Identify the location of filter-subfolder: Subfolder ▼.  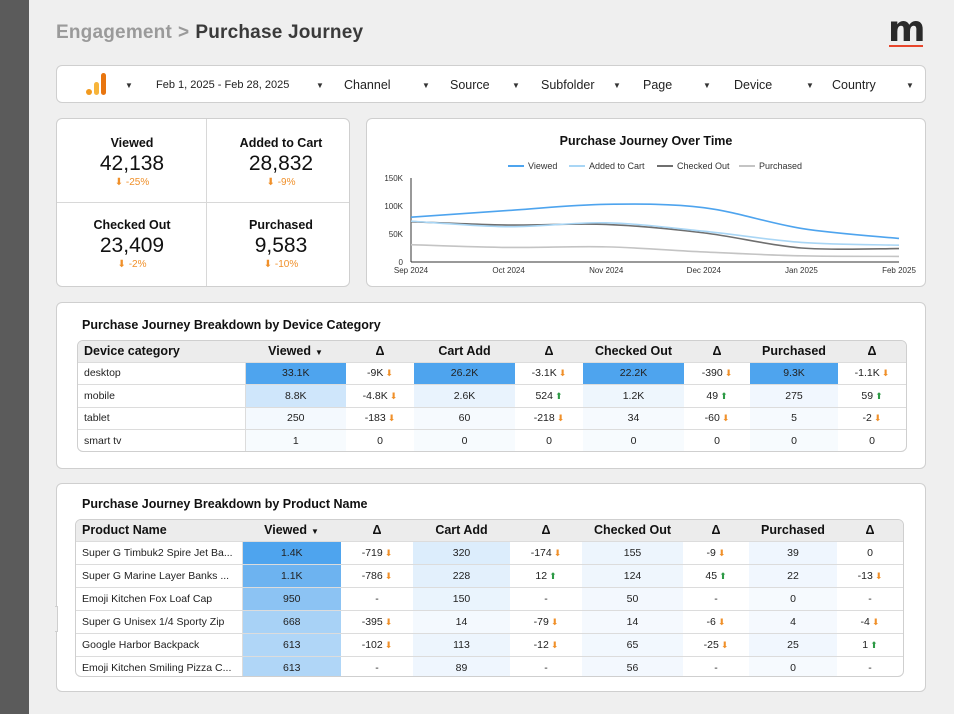
(582, 85).